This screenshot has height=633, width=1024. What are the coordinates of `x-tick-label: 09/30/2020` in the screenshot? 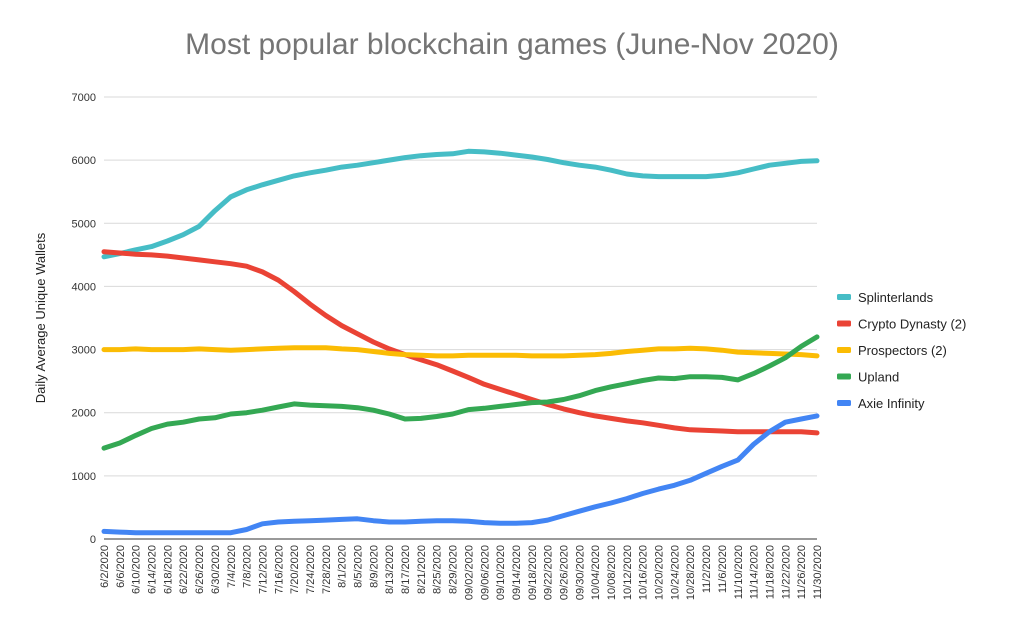 It's located at (580, 572).